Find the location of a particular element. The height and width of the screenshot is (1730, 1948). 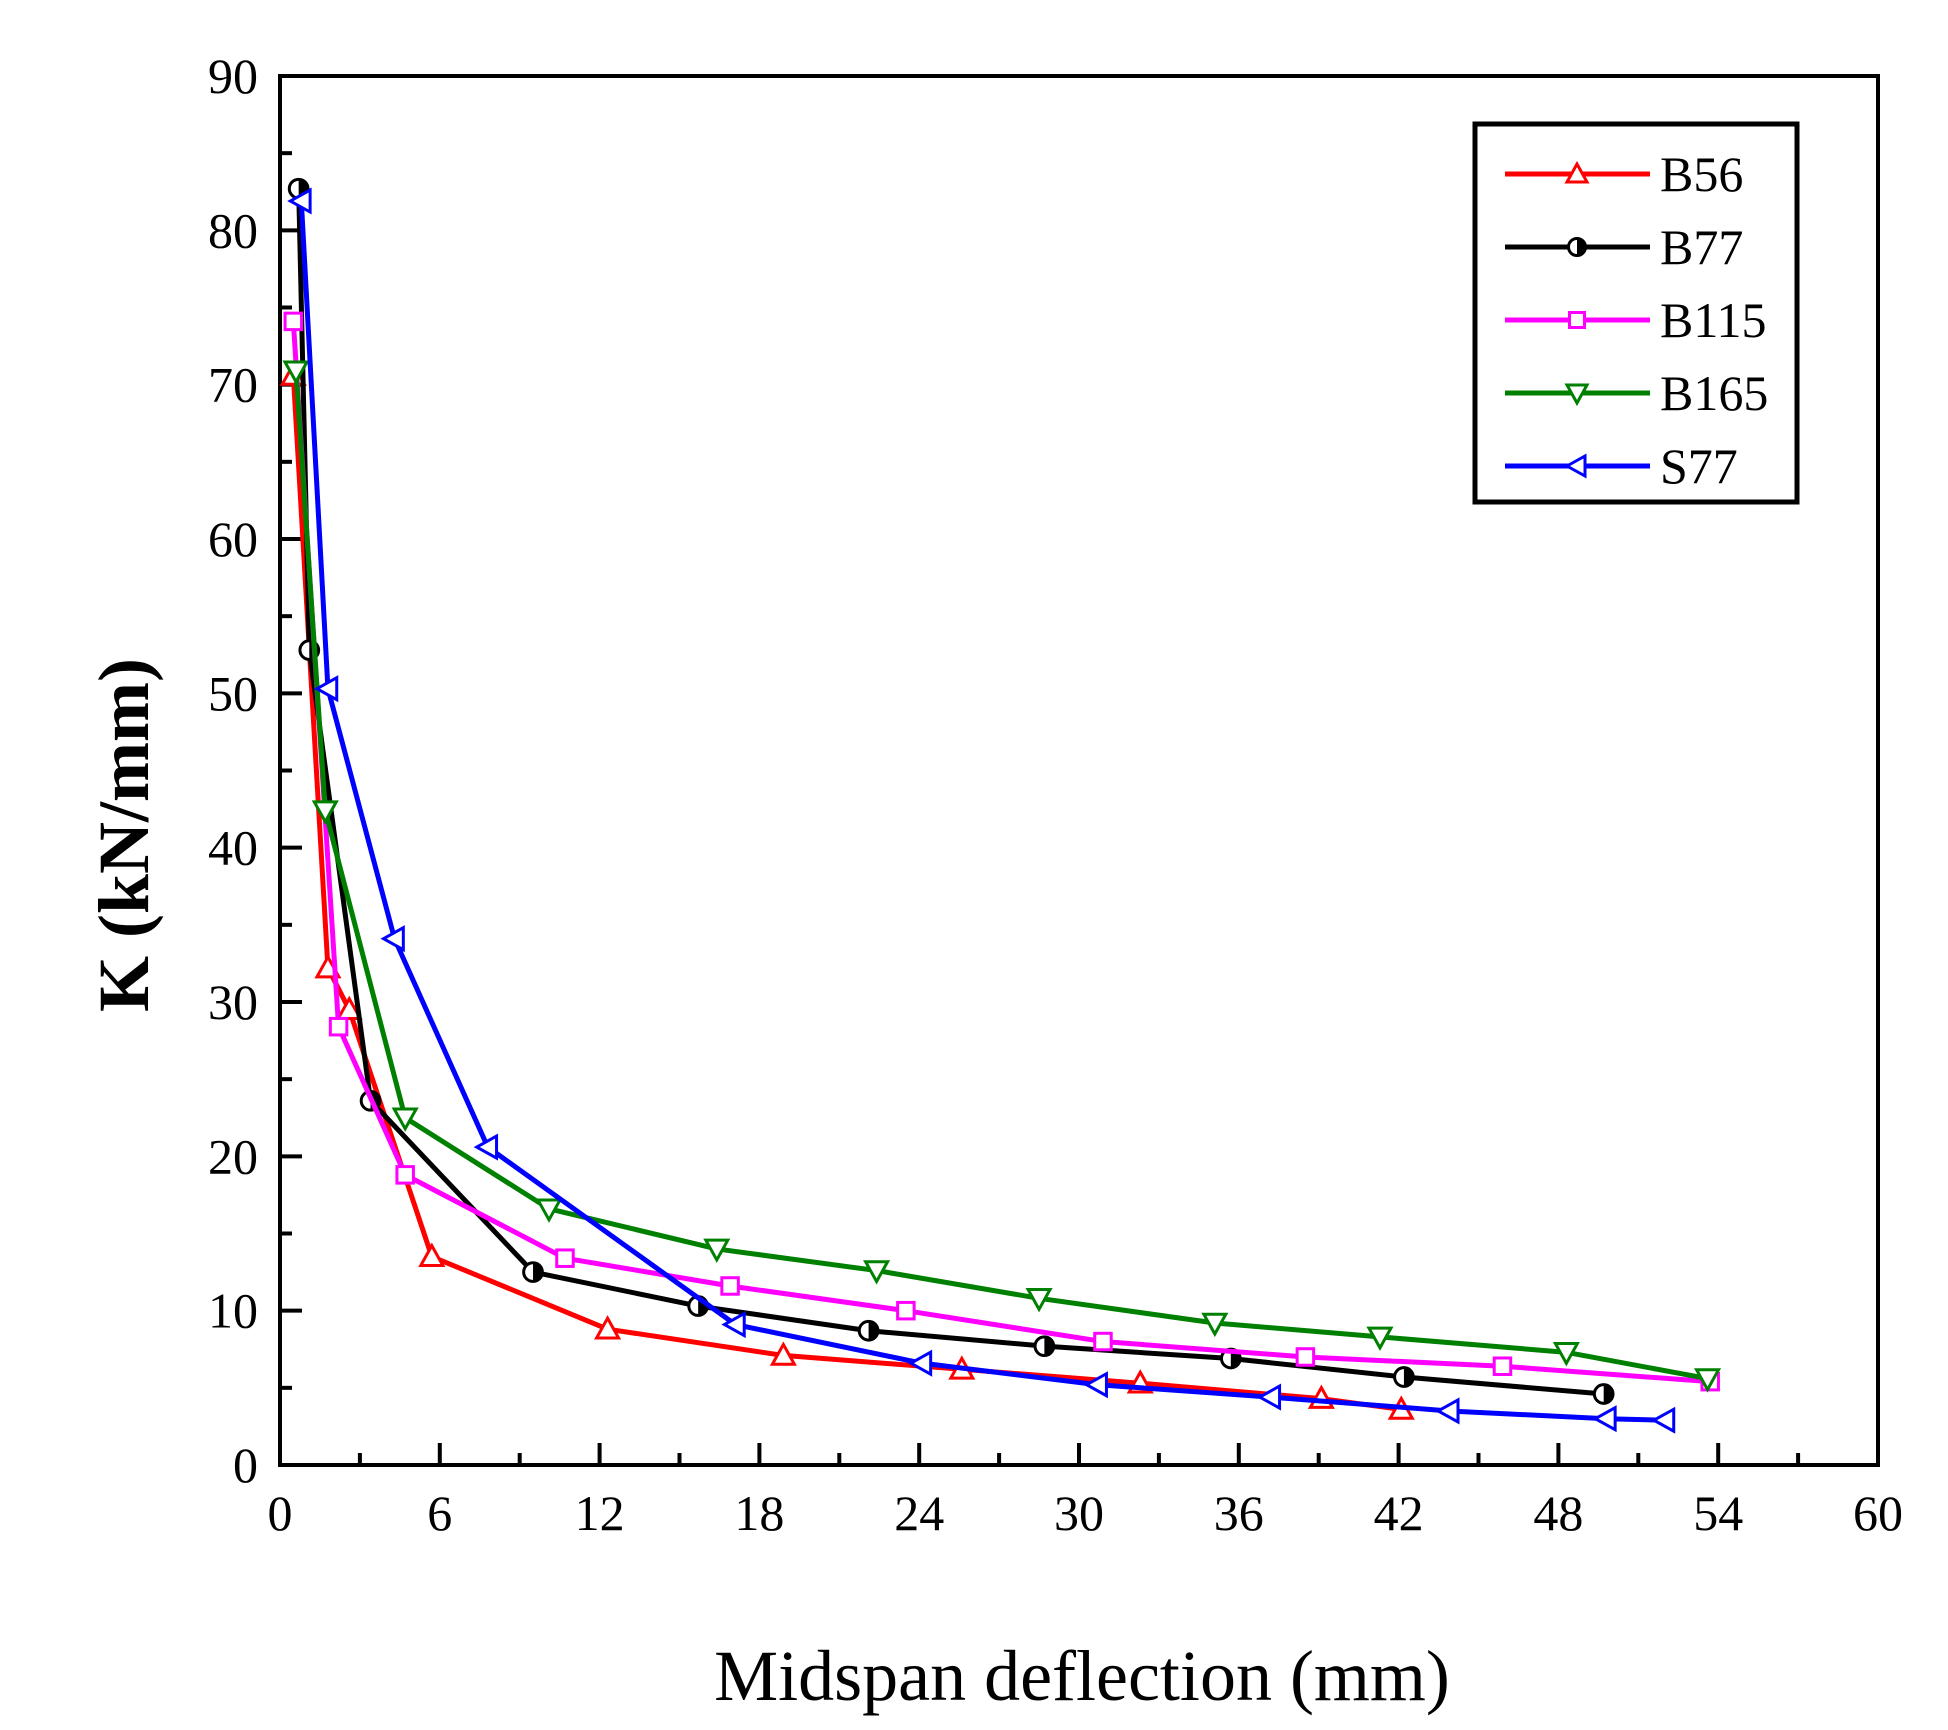

y-tick-label: 50 is located at coordinates (233, 693).